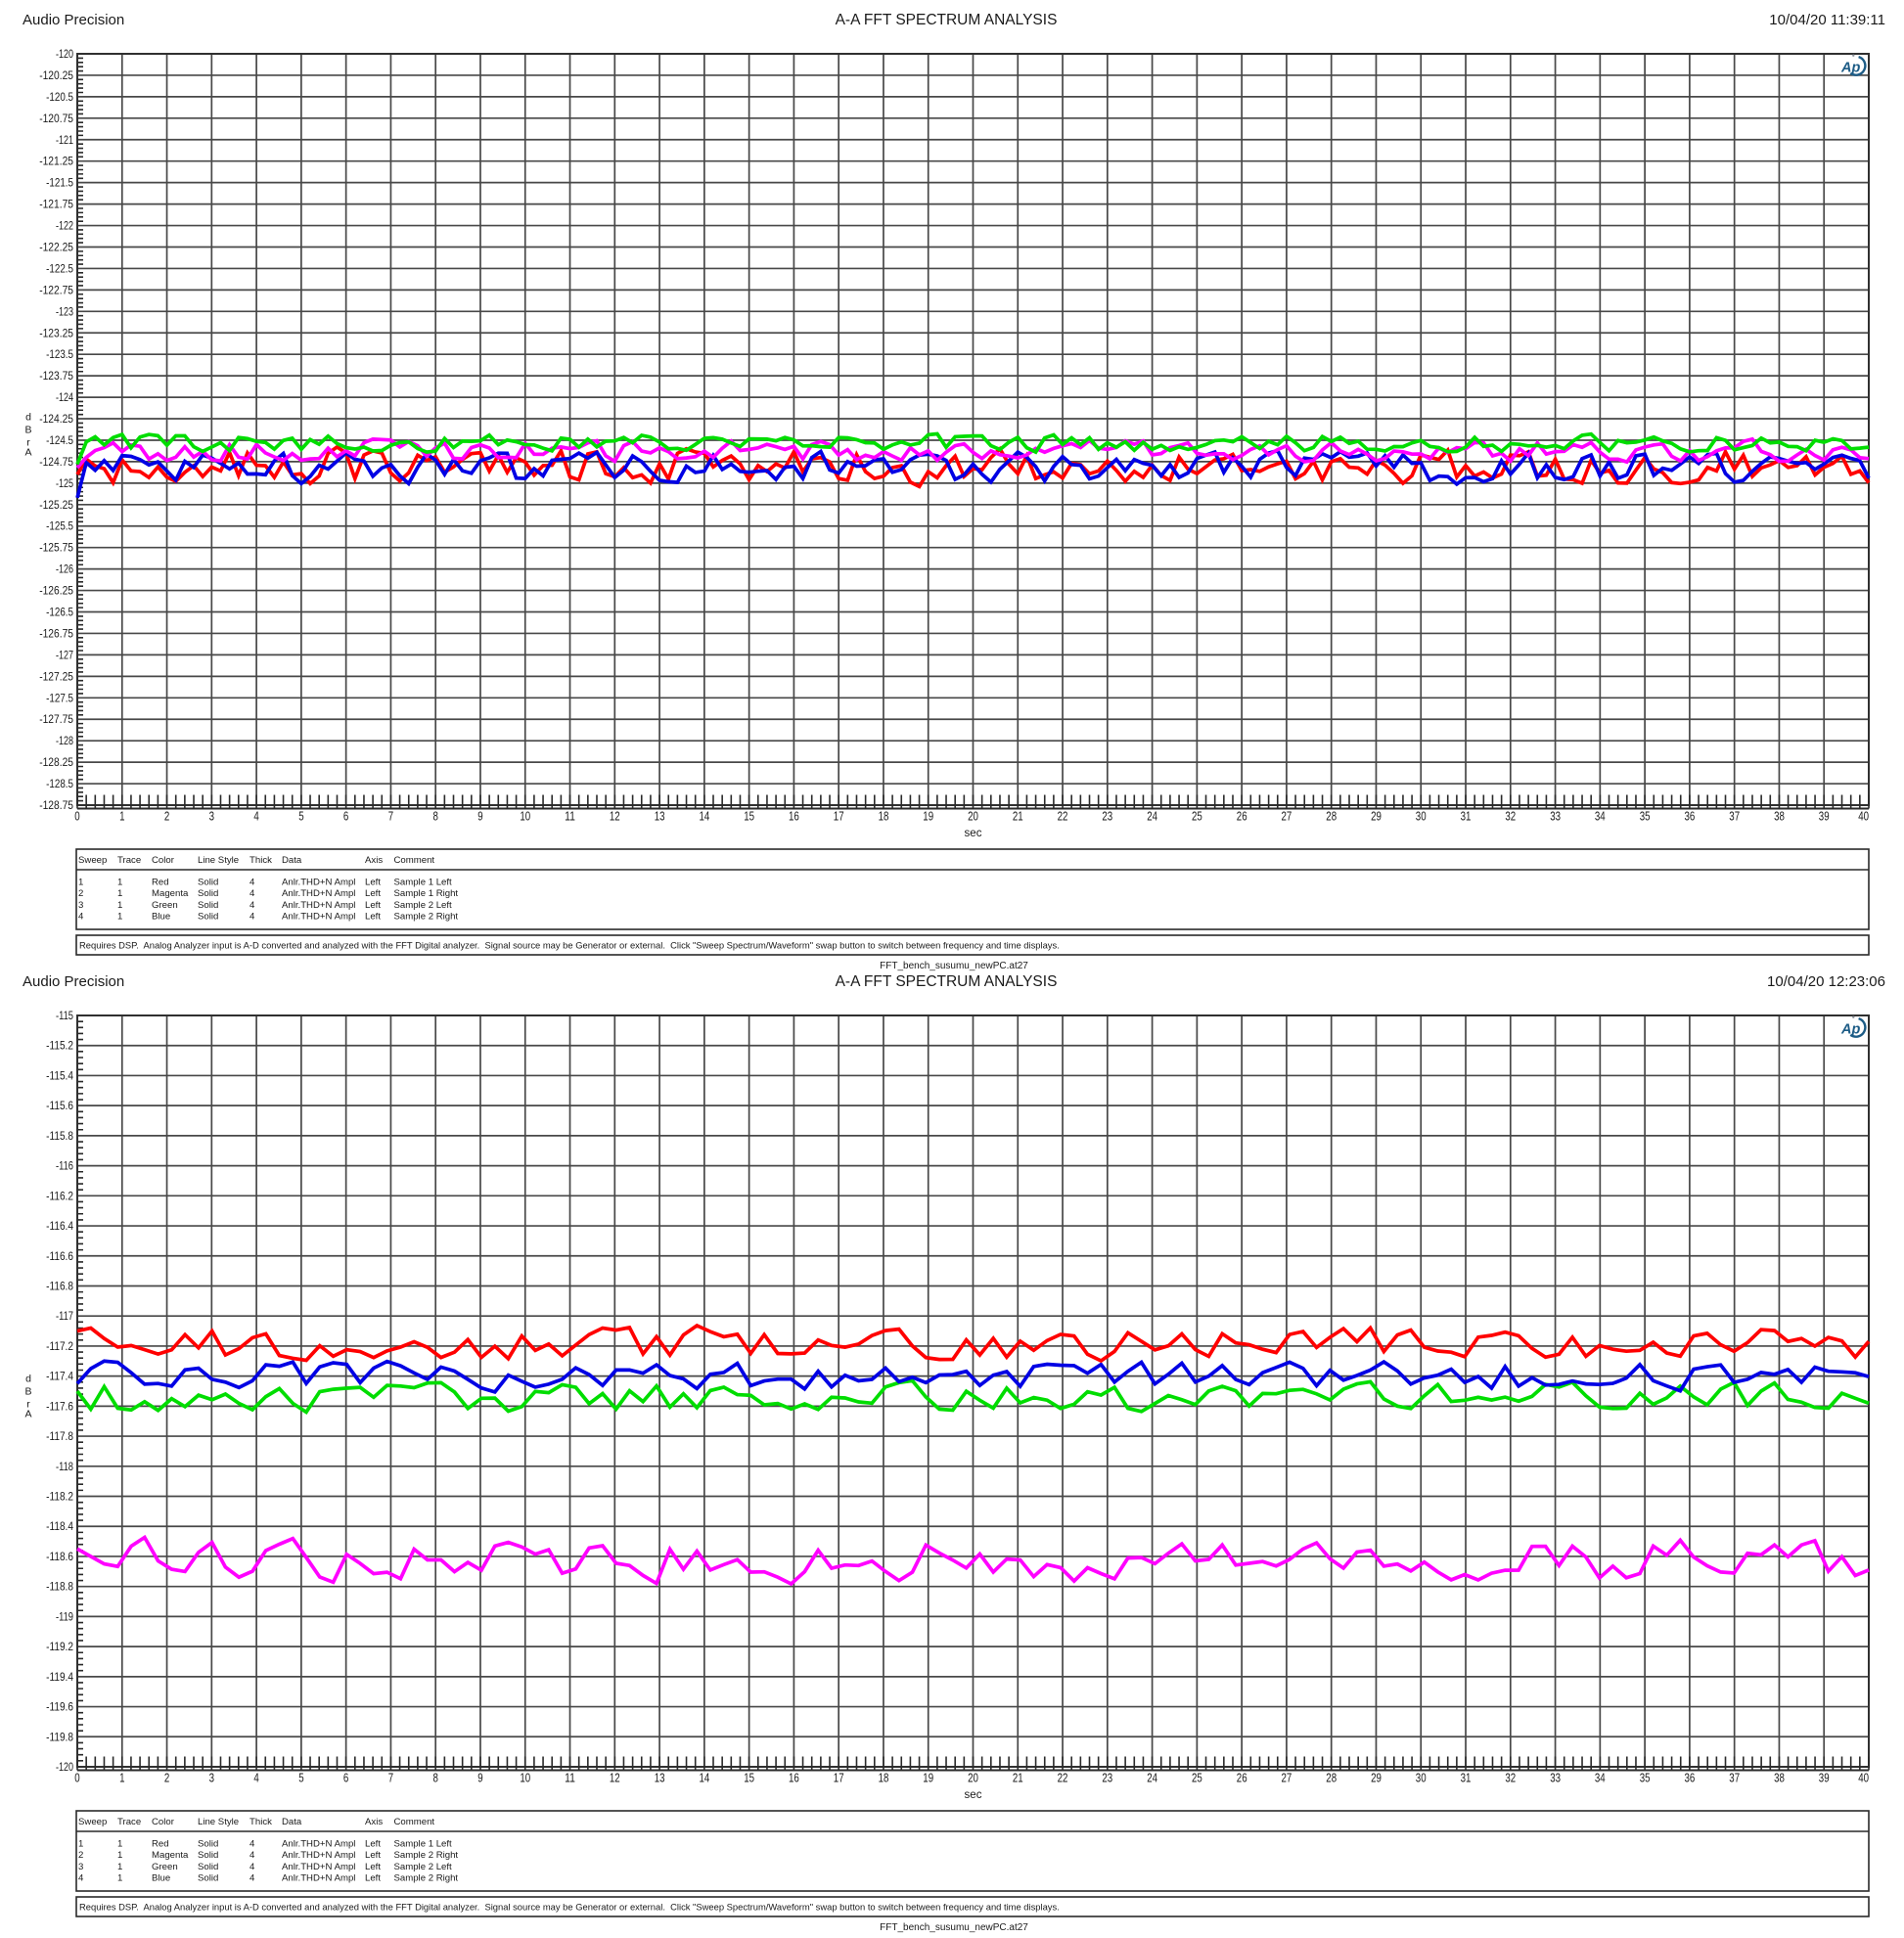 This screenshot has height=1938, width=1904. What do you see at coordinates (76, 1779) in the screenshot?
I see `svg-text: 0` at bounding box center [76, 1779].